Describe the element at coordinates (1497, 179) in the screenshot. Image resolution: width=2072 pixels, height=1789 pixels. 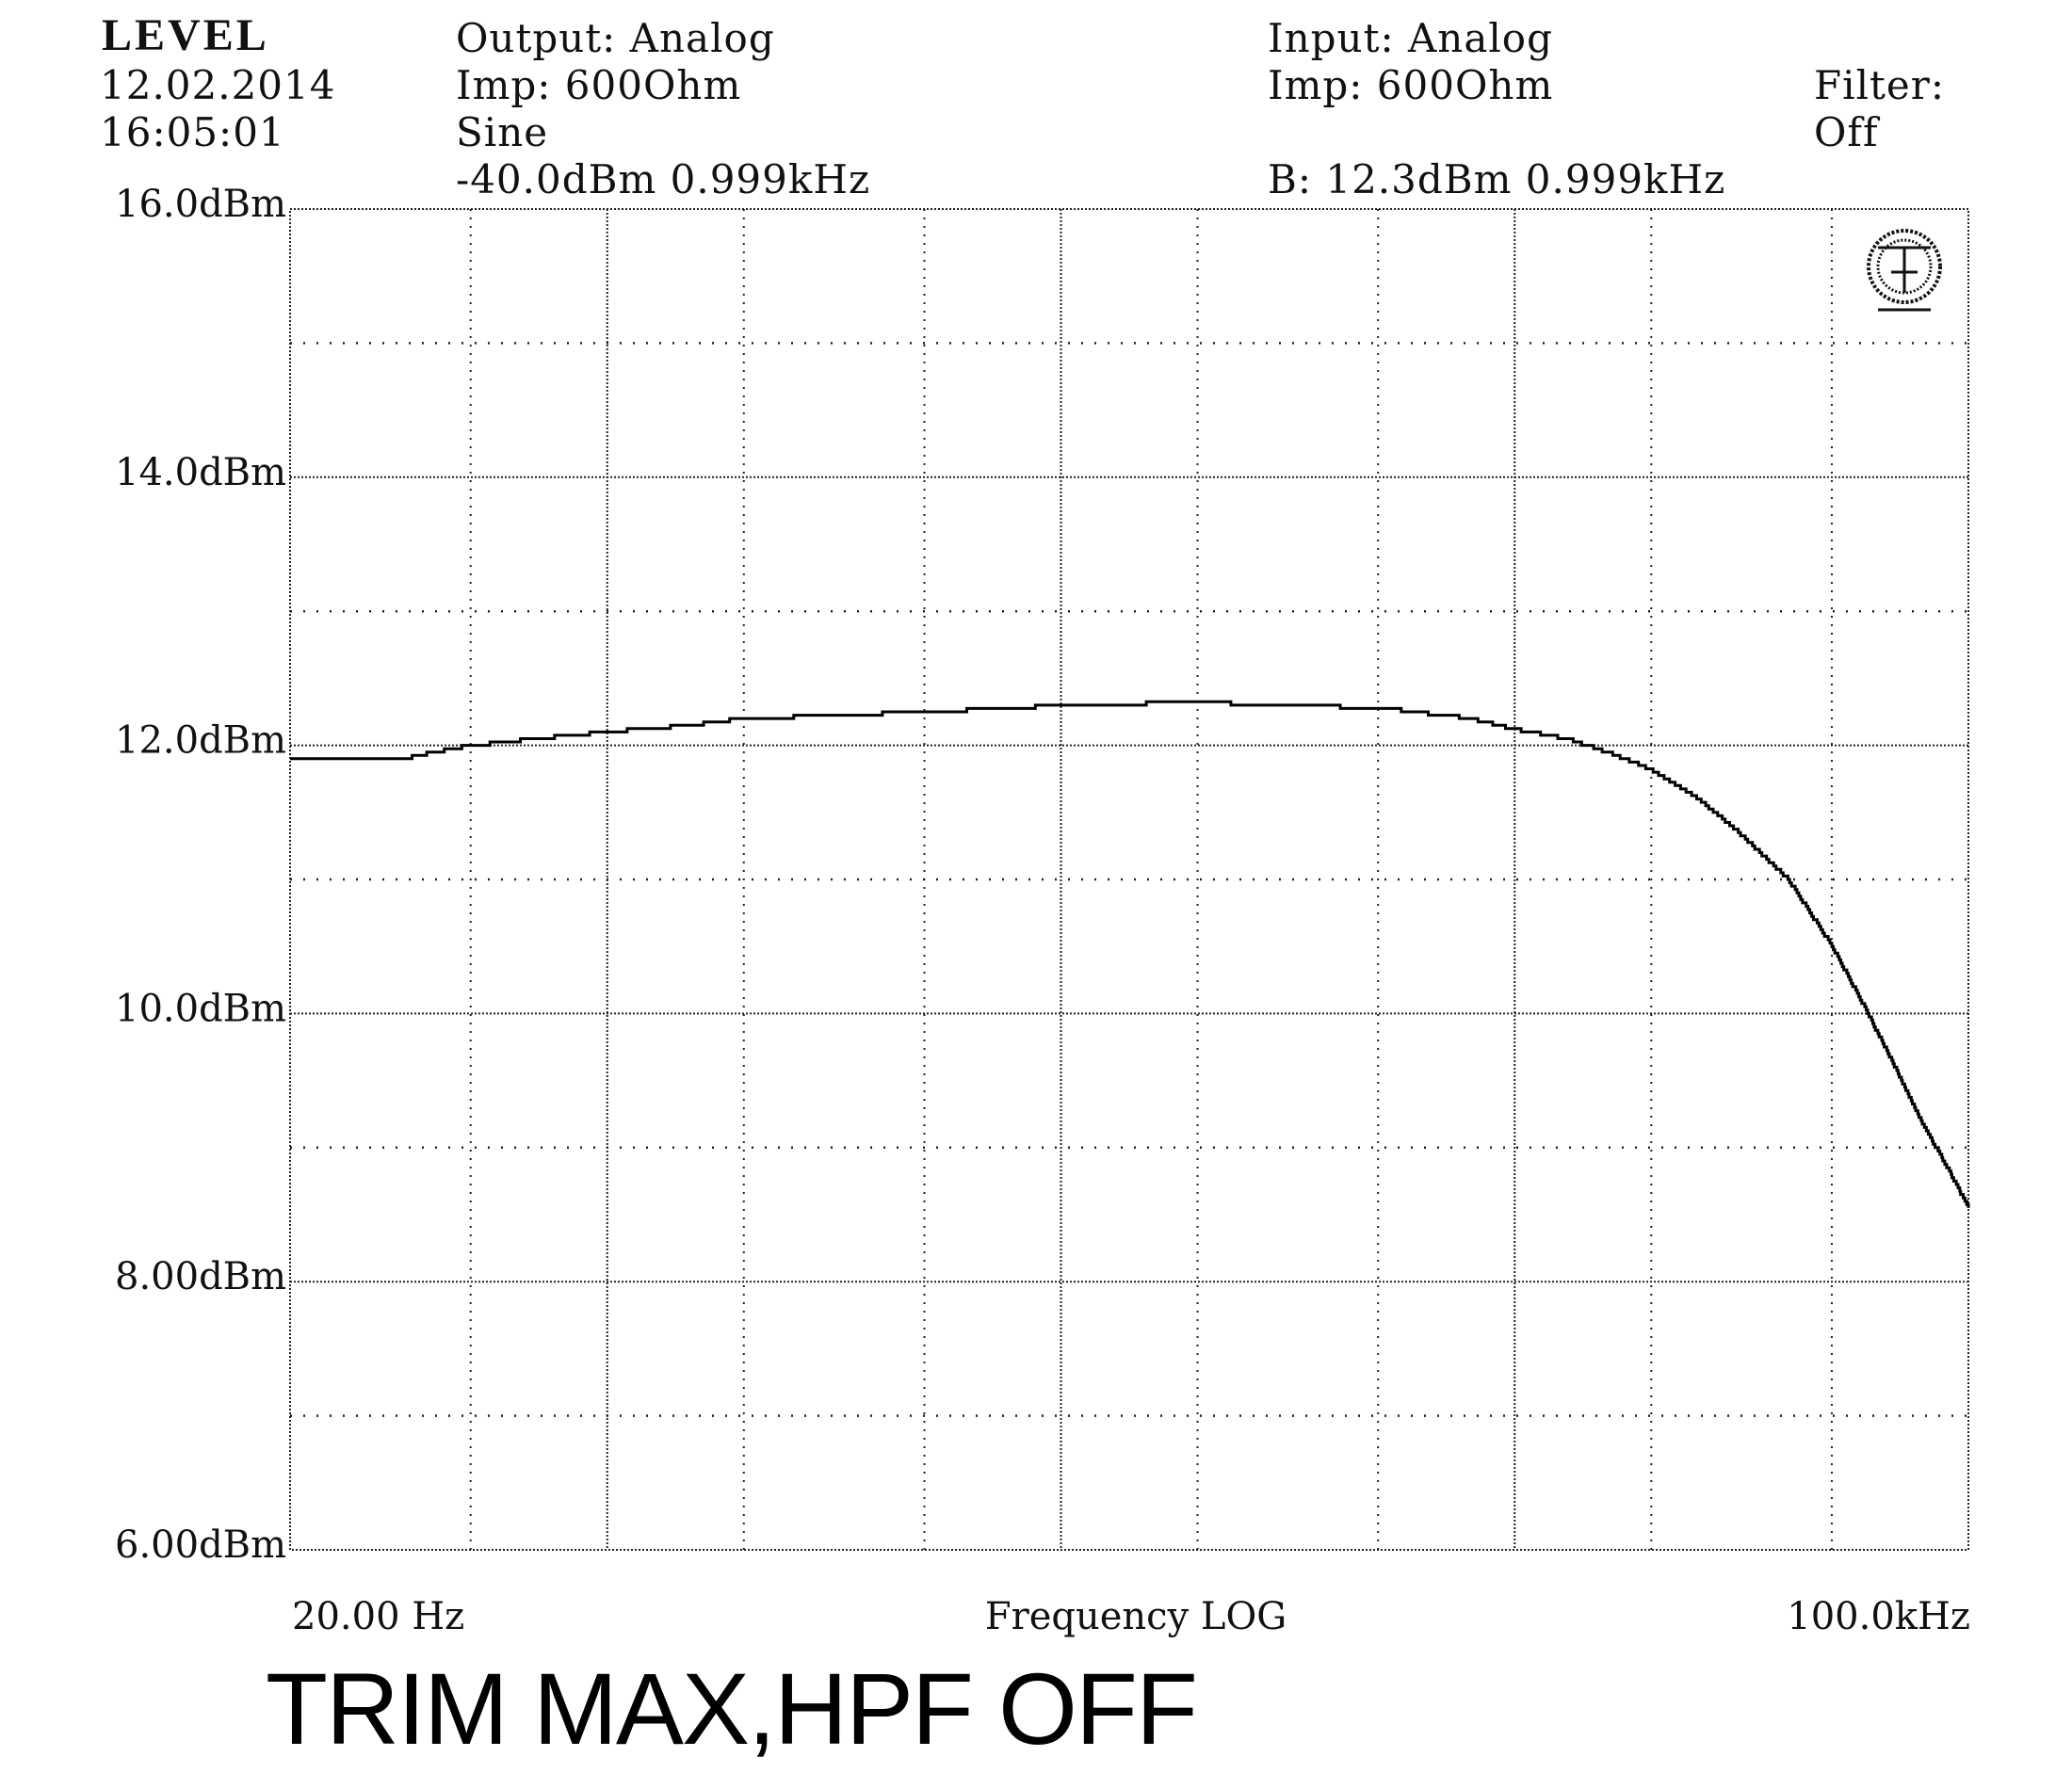
I see `input-reading-label: B: 12.3dBm 0.999kHz` at that location.